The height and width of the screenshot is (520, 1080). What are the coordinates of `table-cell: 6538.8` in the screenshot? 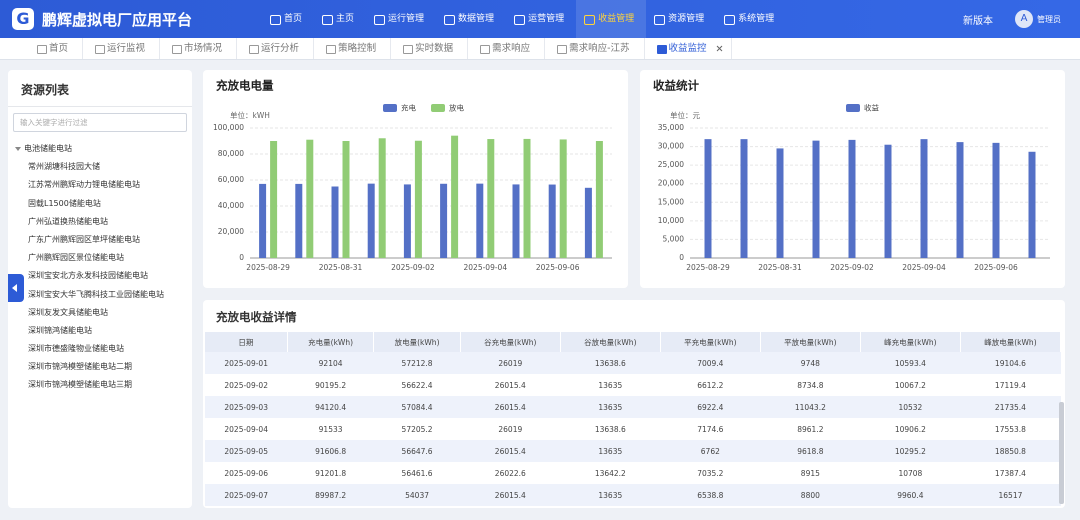 It's located at (710, 495).